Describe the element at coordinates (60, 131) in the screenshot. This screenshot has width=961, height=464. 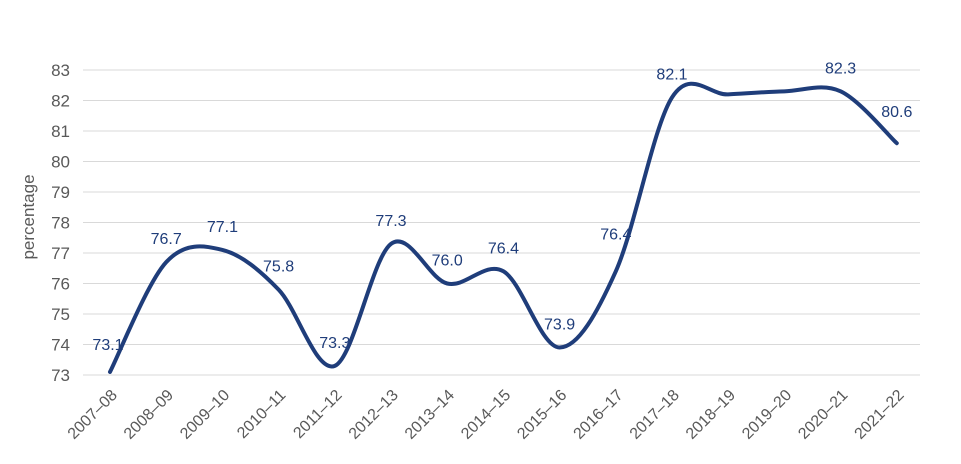
I see `y-tick-label: 81` at that location.